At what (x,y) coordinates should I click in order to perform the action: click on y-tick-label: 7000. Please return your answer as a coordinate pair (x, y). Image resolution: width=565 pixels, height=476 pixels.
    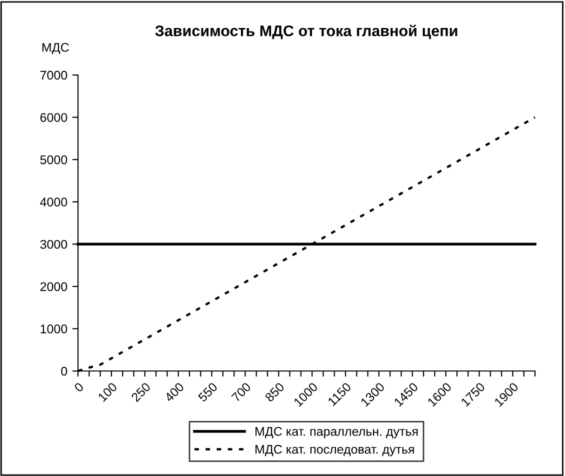
    Looking at the image, I should click on (54, 75).